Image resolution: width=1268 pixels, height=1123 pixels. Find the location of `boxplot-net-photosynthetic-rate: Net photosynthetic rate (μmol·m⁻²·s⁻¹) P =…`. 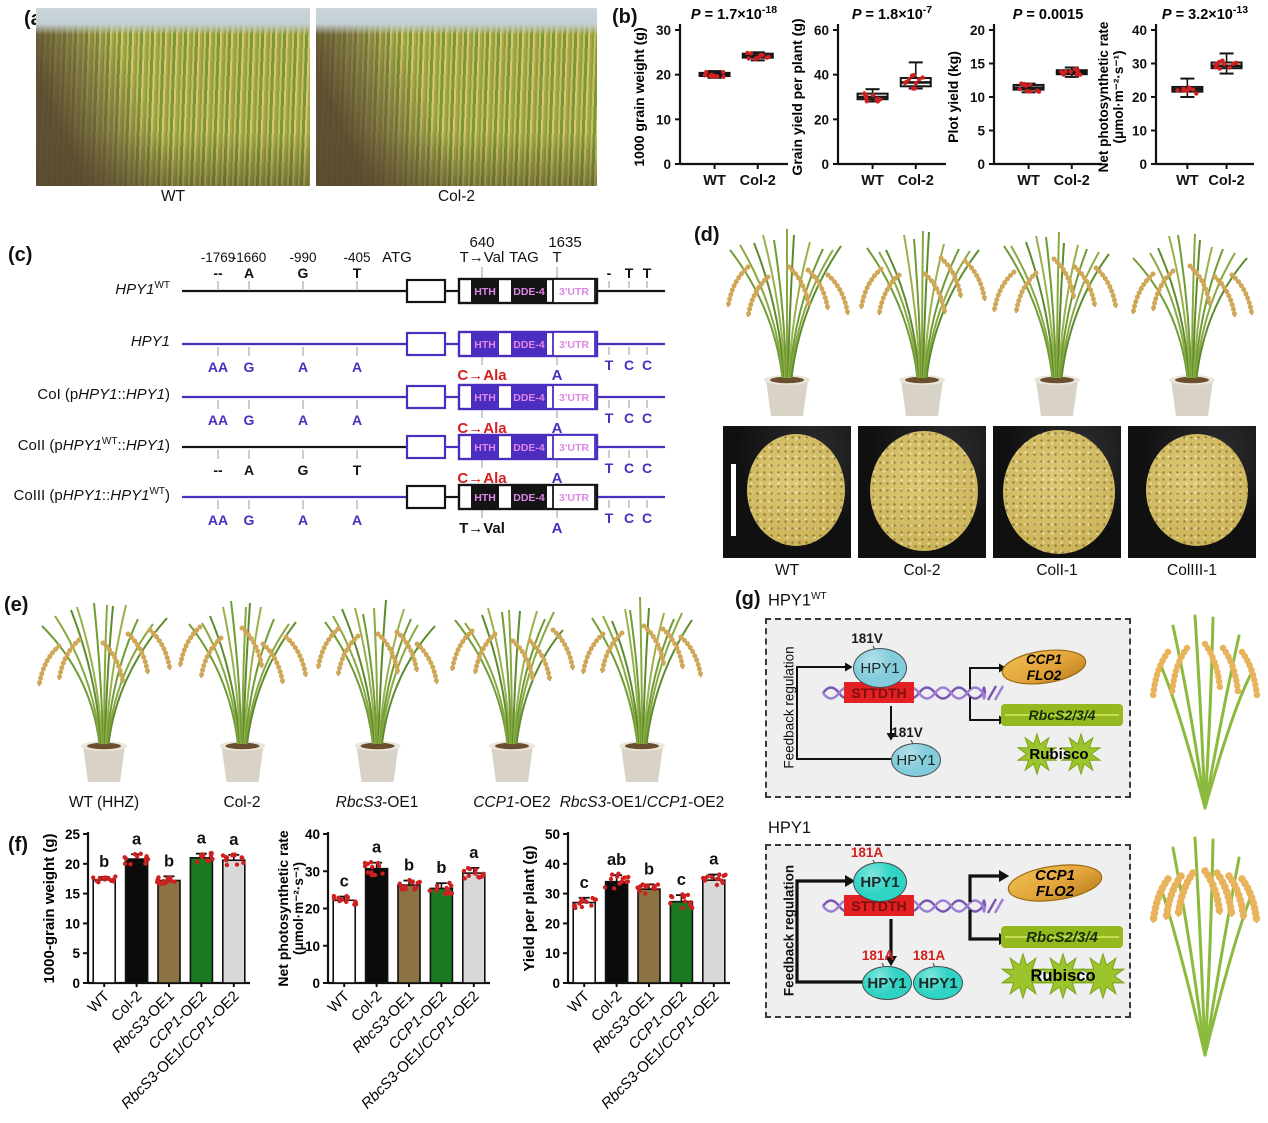

boxplot-net-photosynthetic-rate: Net photosynthetic rate (μmol·m⁻²·s⁻¹) P =… is located at coordinates (1175, 96).